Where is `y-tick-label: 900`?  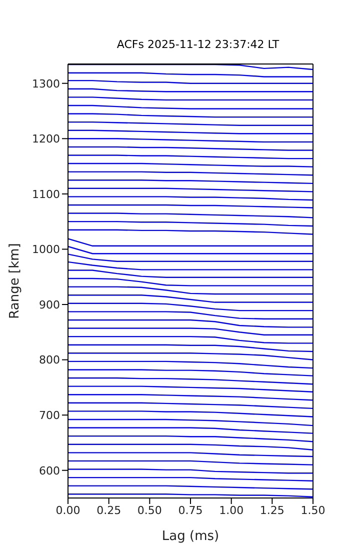 y-tick-label: 900 is located at coordinates (49, 305).